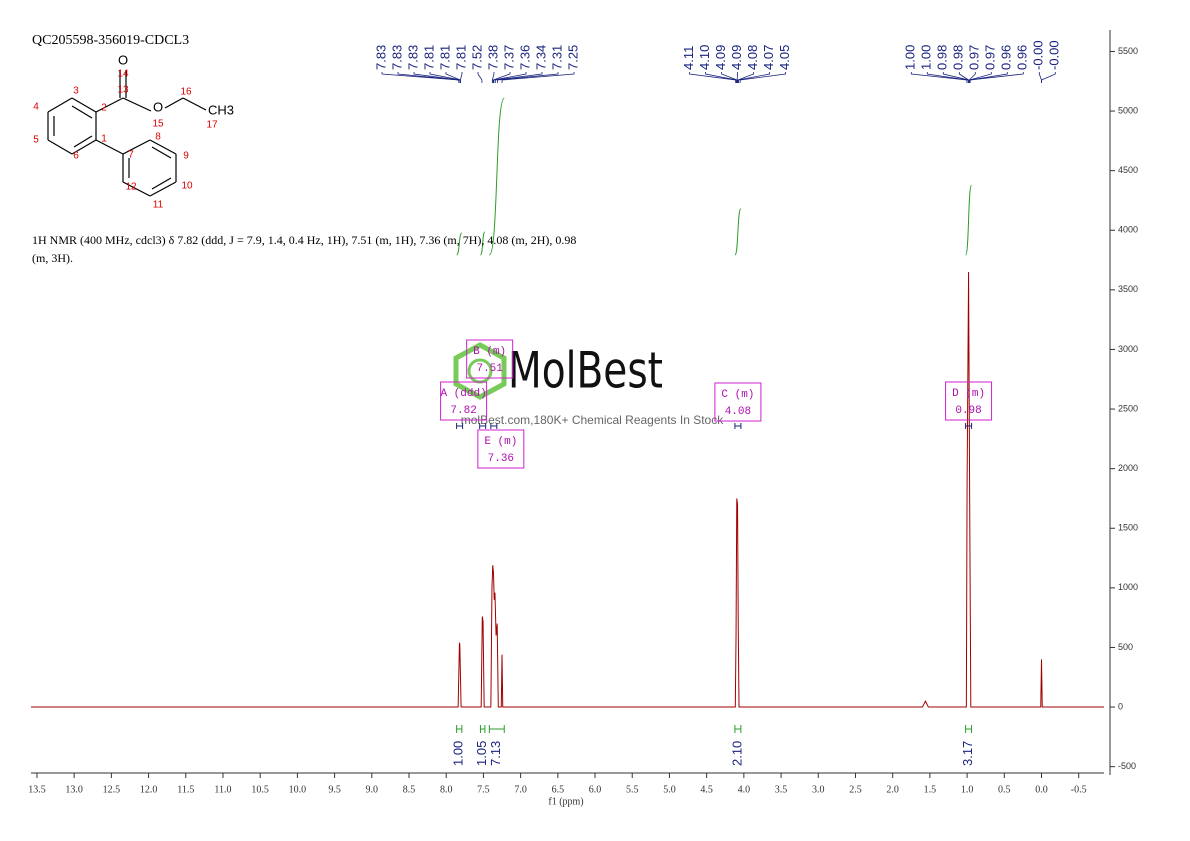  I want to click on x-tick-label: 5.5, so click(632, 789).